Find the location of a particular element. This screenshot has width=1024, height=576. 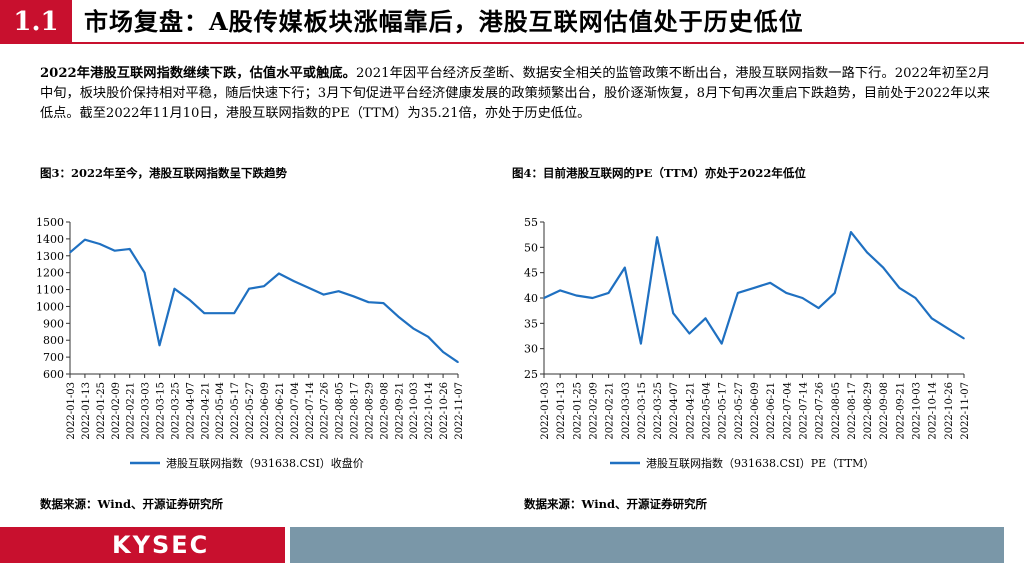

y-tick-label: 1200 is located at coordinates (50, 273).